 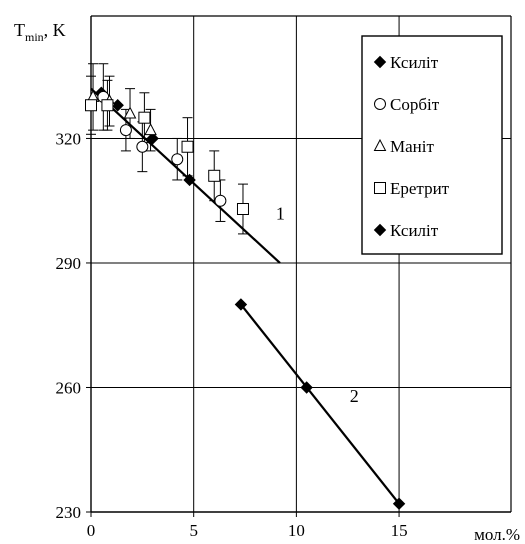 What do you see at coordinates (412, 146) in the screenshot?
I see `legend-label: Маніт` at bounding box center [412, 146].